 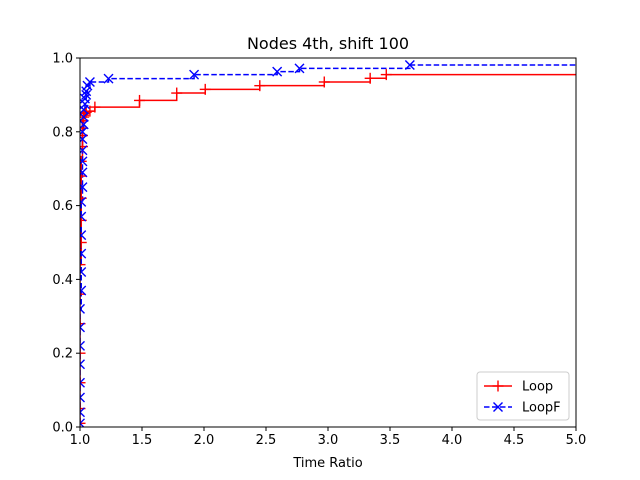 I want to click on y-tick-label: 0.0, so click(x=62, y=428).